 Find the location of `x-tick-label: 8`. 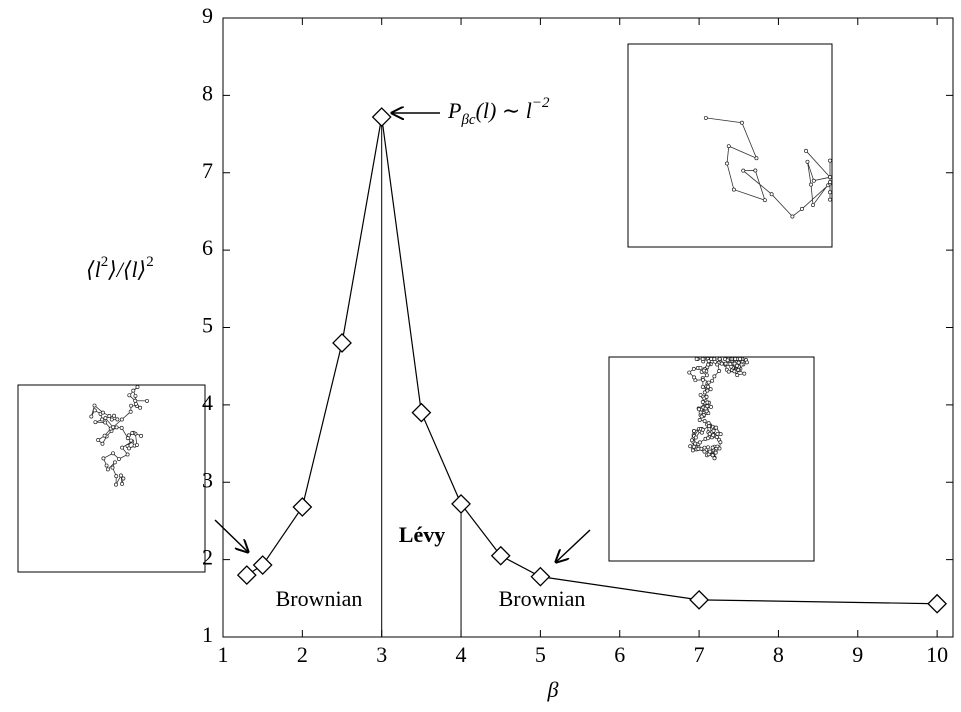

x-tick-label: 8 is located at coordinates (778, 654).